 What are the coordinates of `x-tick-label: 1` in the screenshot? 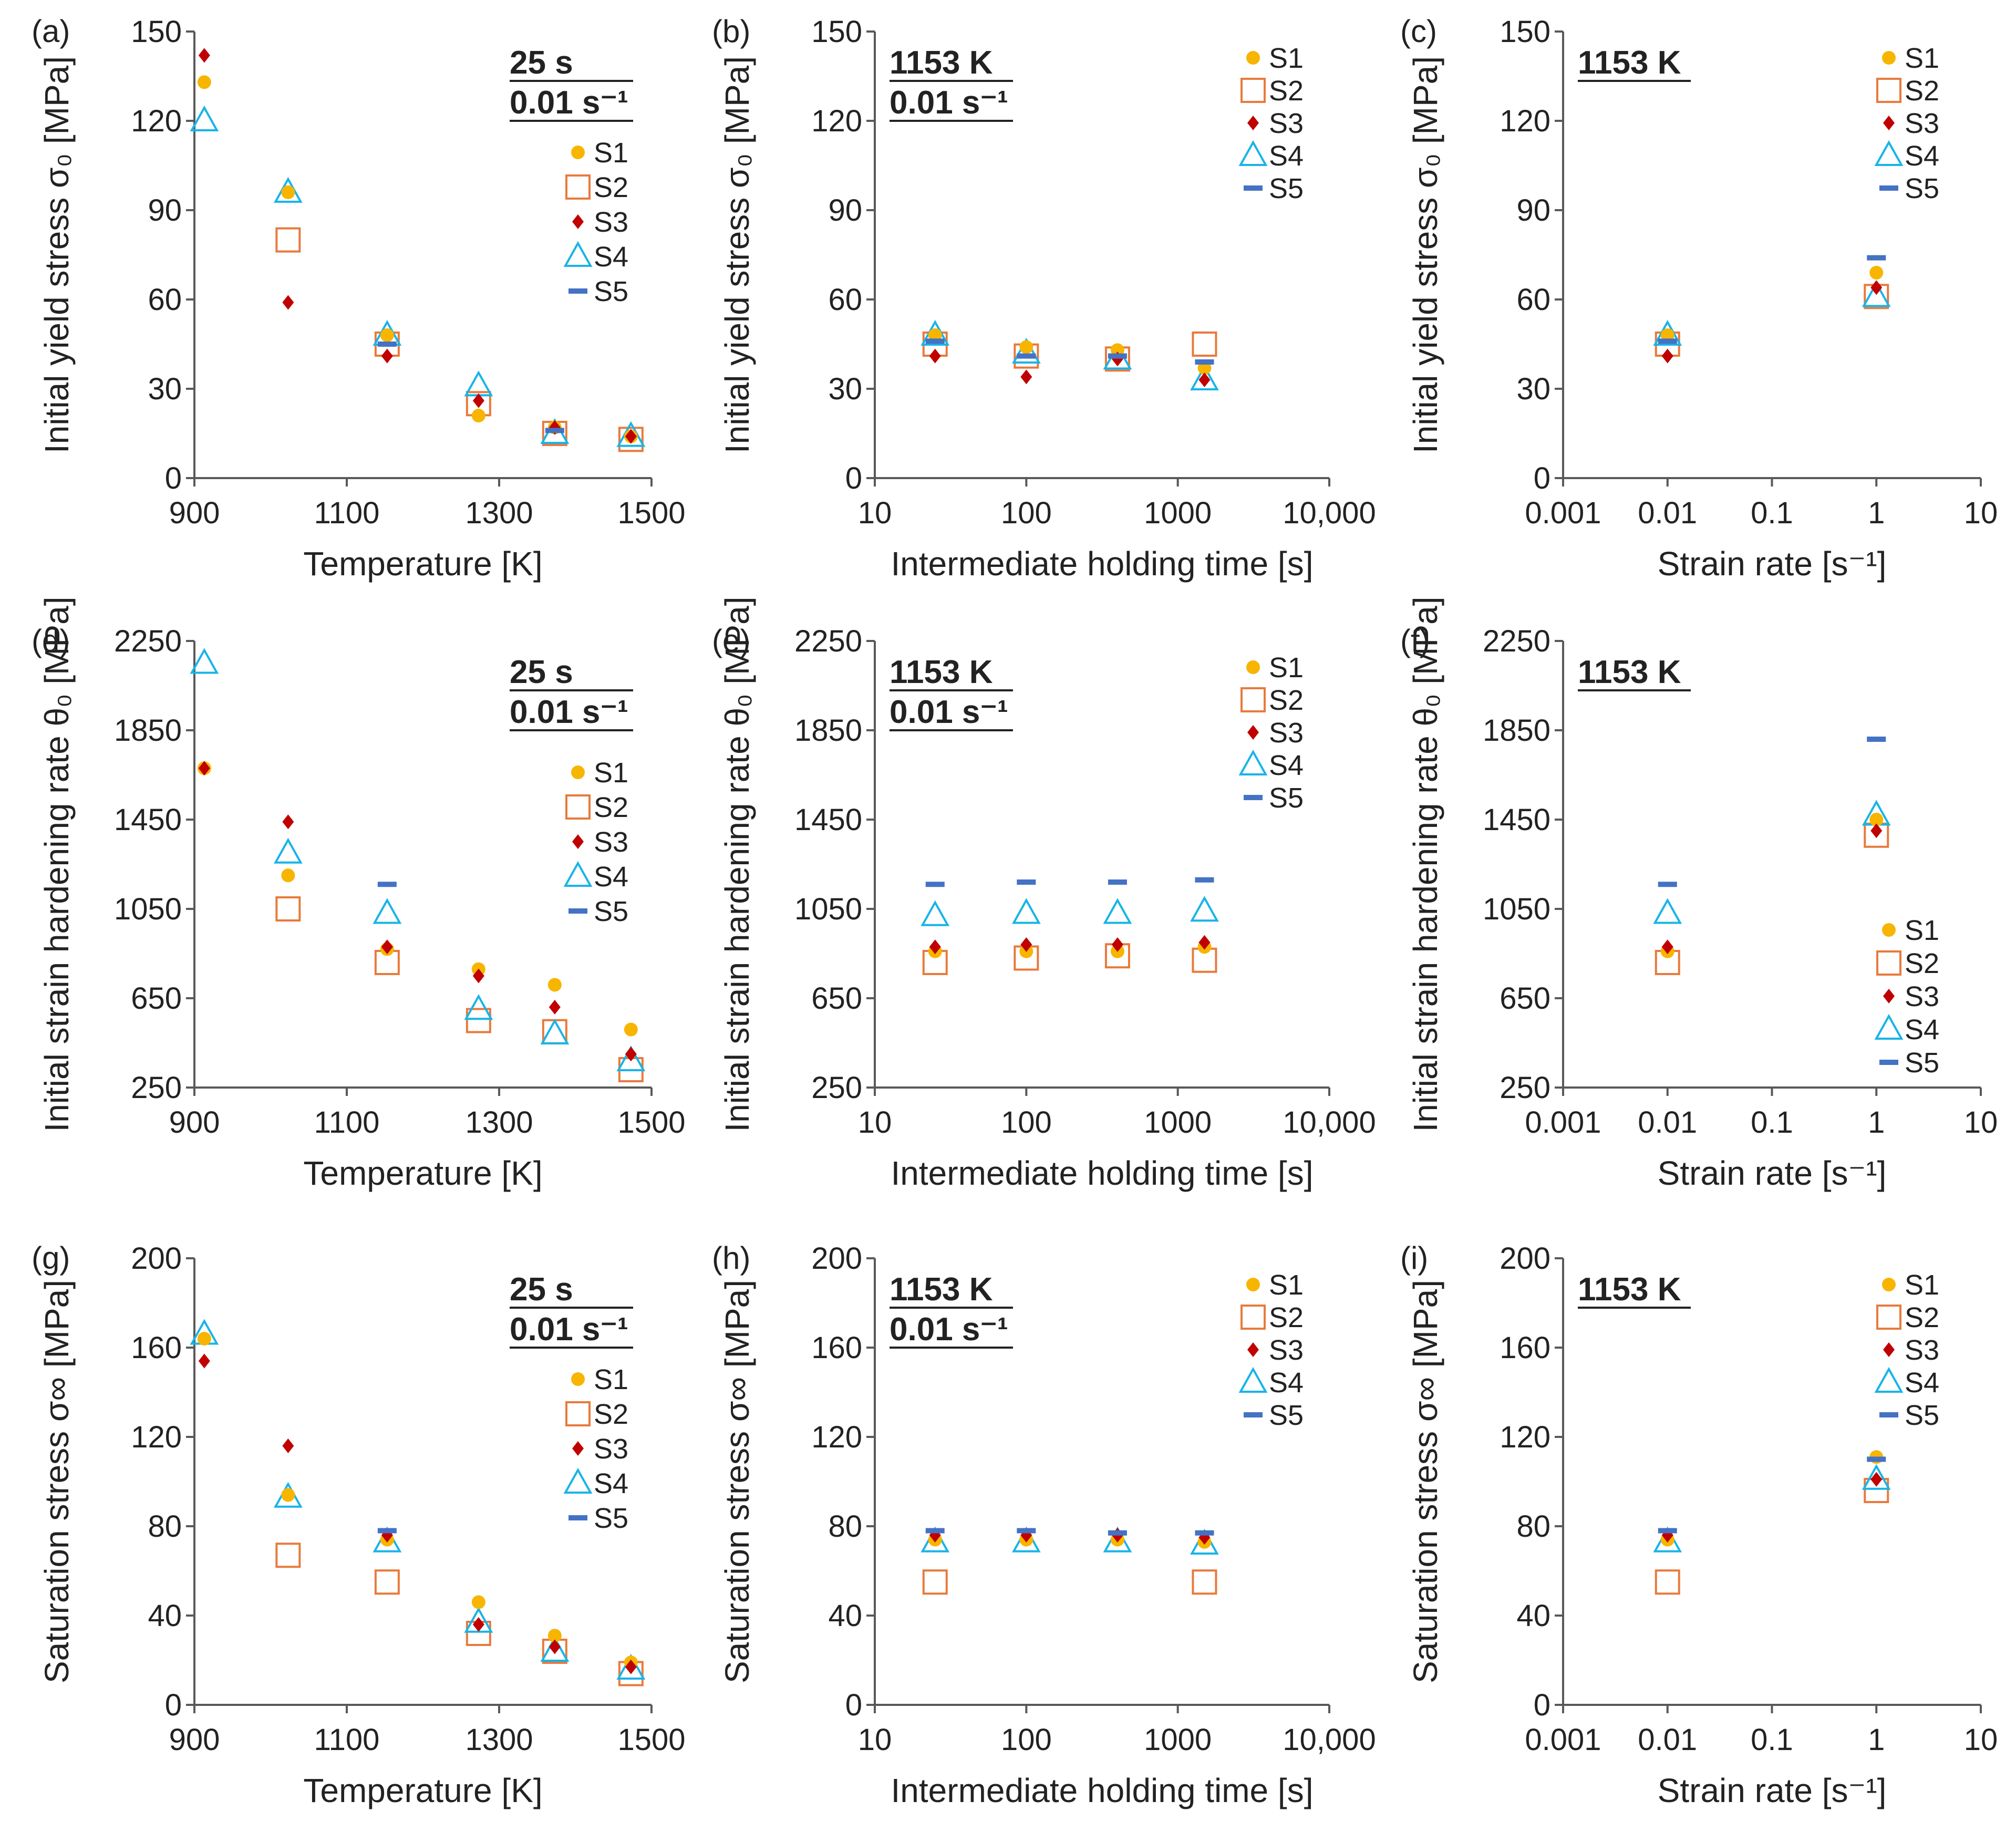 It's located at (1876, 1122).